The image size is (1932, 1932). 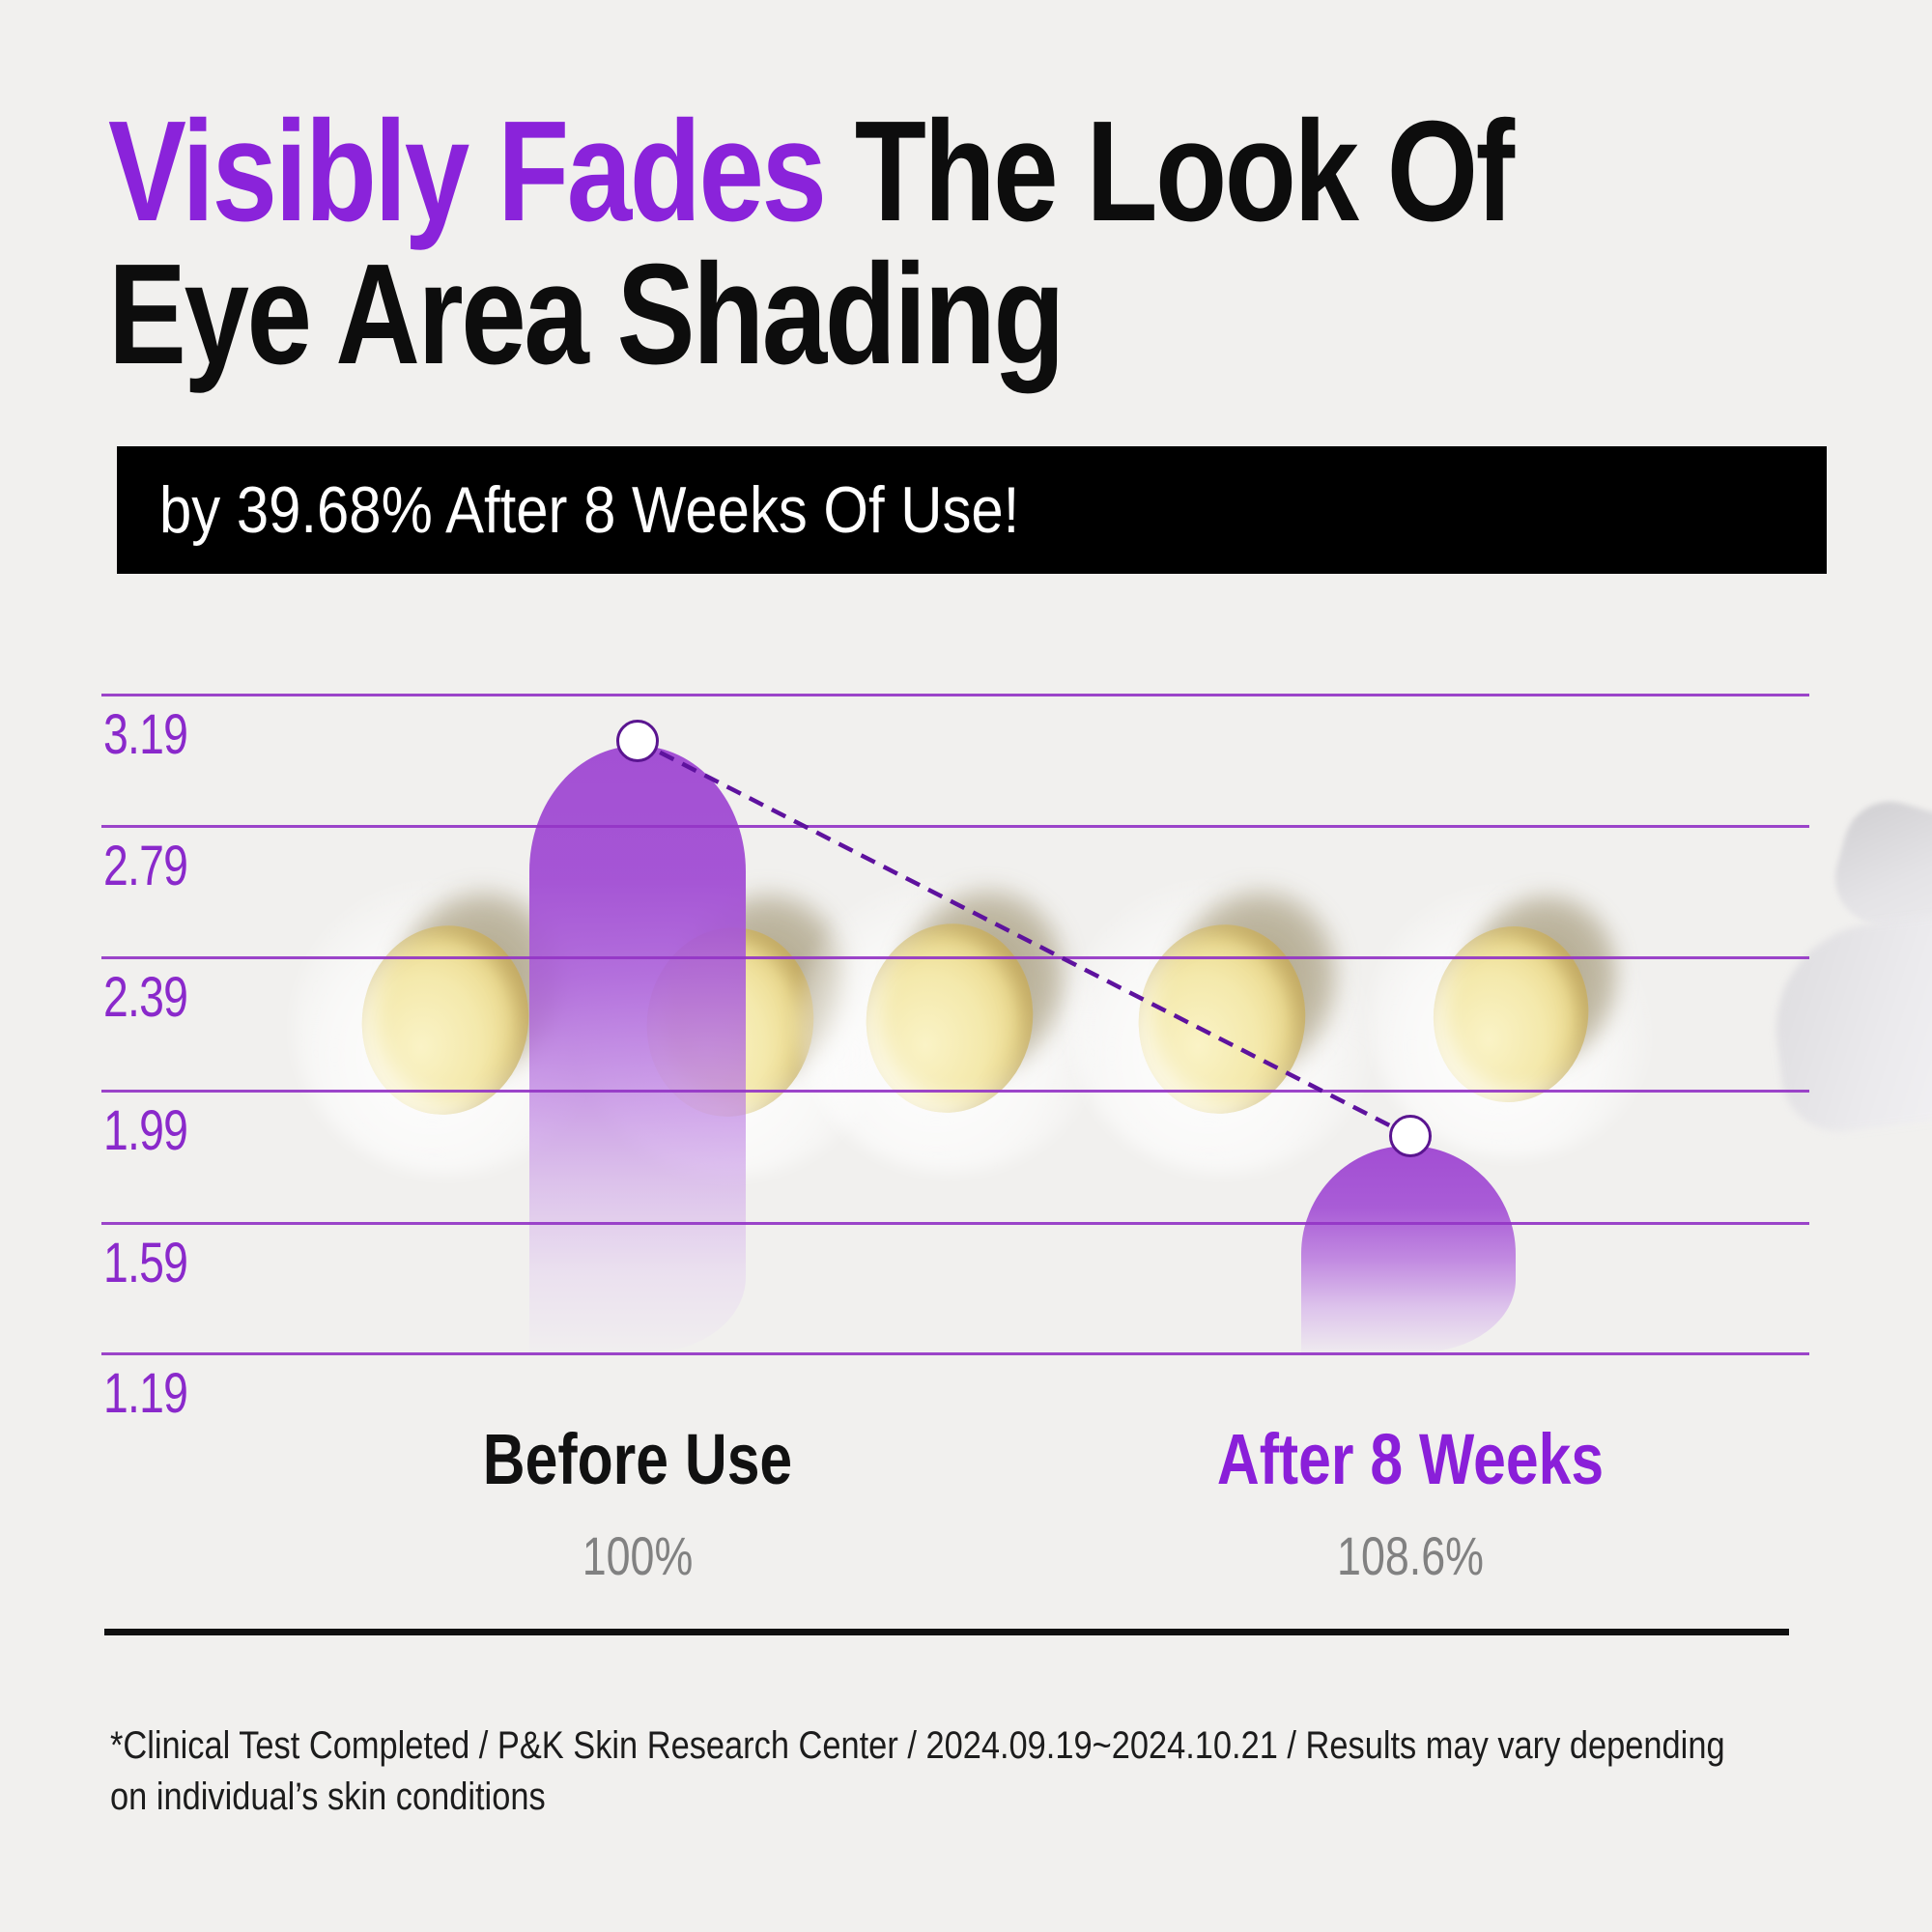 What do you see at coordinates (1848, 1021) in the screenshot?
I see `nozzle-body-photo` at bounding box center [1848, 1021].